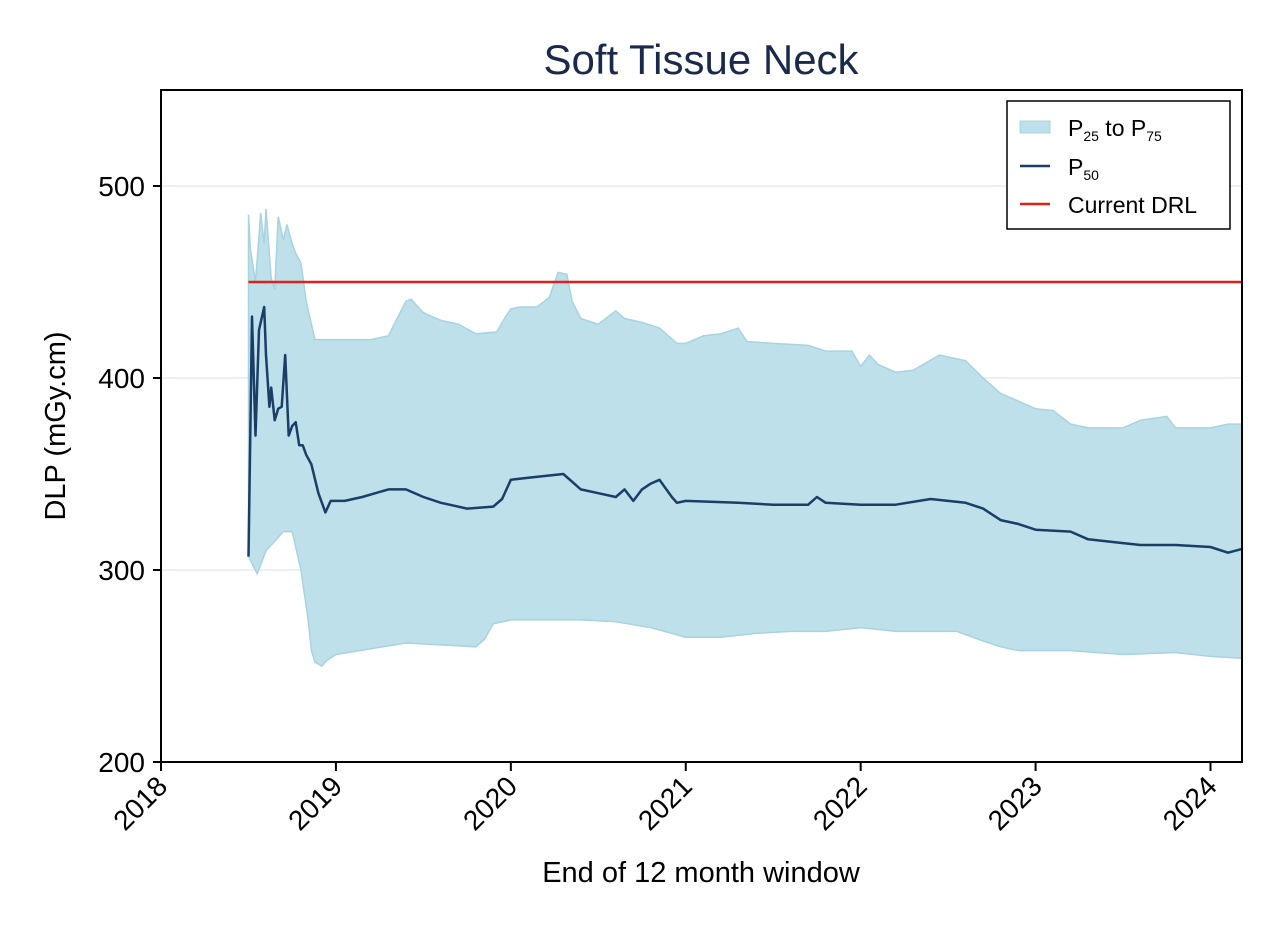  I want to click on chart-title: Soft Tissue Neck, so click(701, 59).